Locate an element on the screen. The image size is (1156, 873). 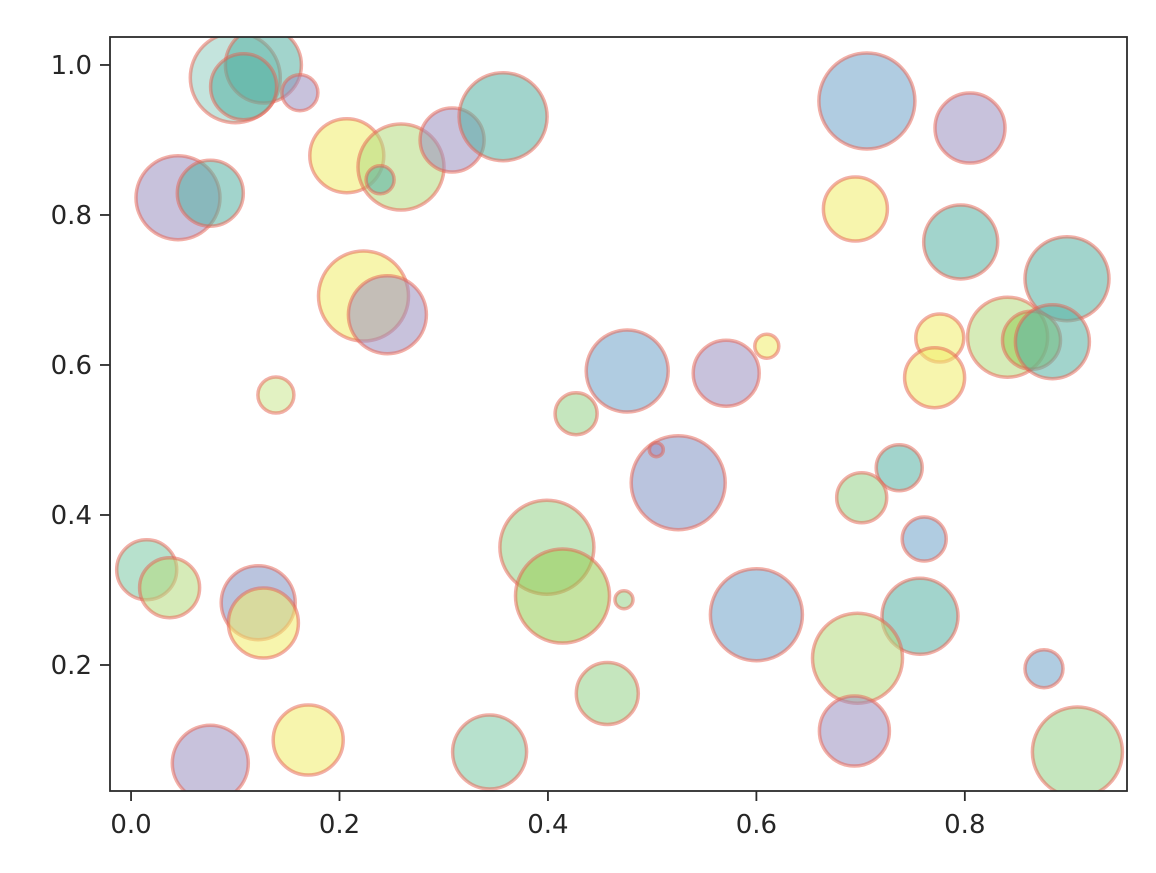
y-tick-label: 1.0 is located at coordinates (71, 66).